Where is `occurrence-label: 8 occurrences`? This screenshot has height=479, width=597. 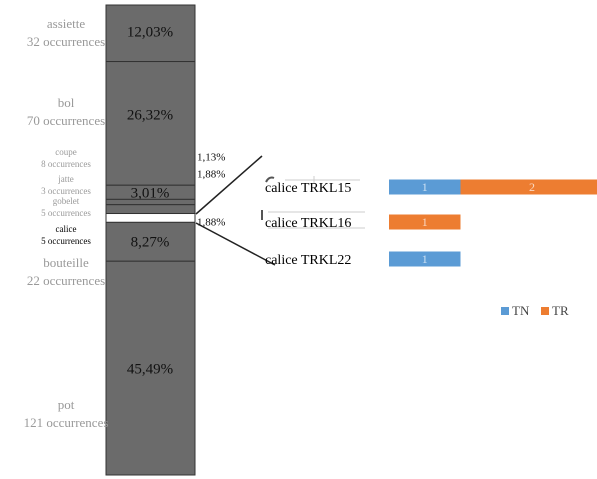 occurrence-label: 8 occurrences is located at coordinates (66, 164).